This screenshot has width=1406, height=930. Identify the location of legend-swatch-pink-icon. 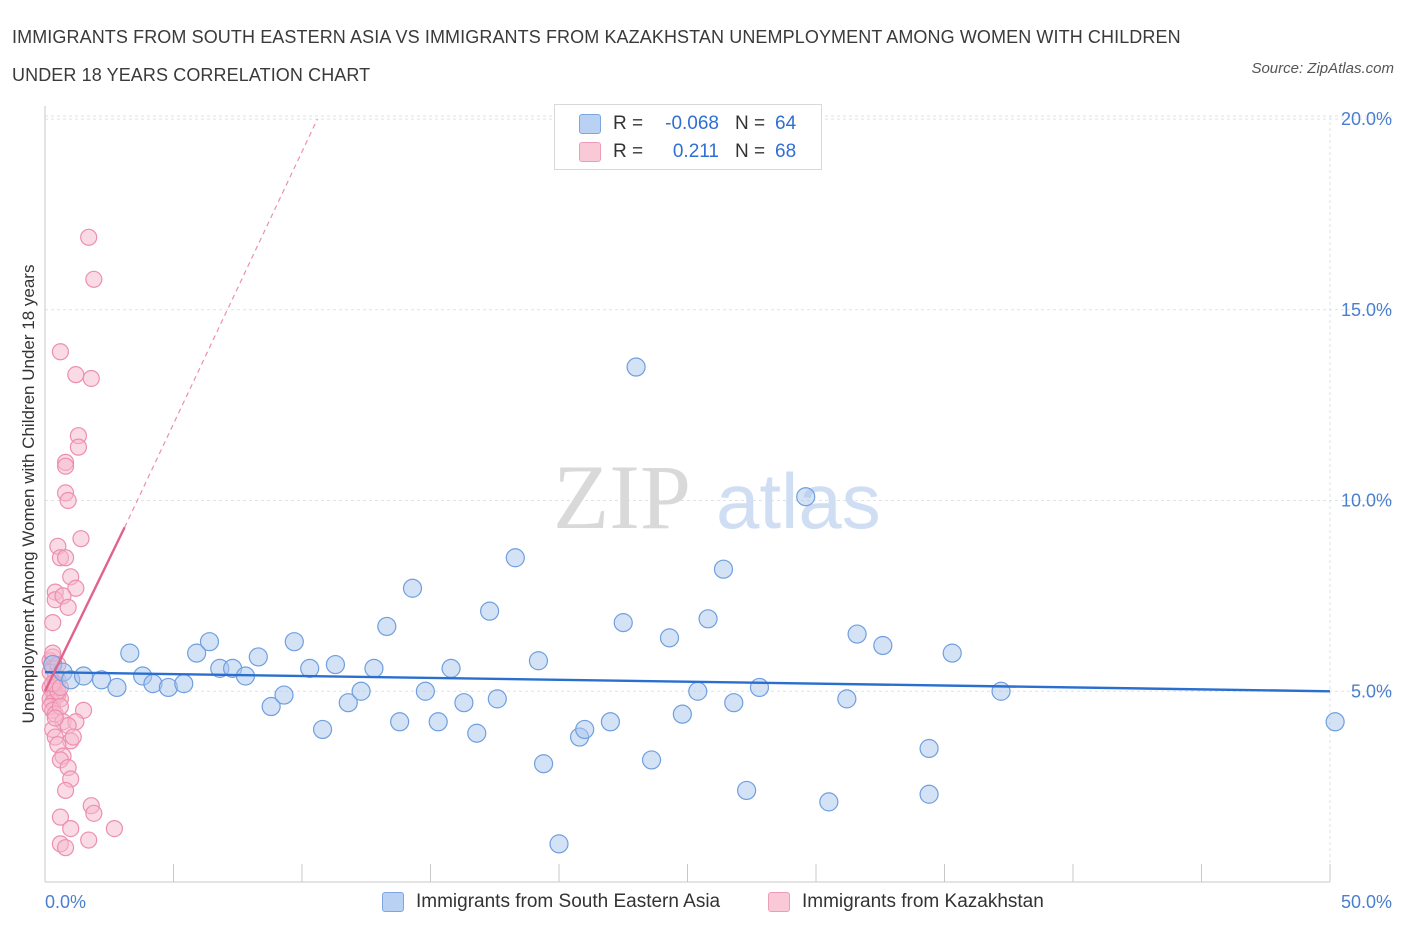
(590, 152).